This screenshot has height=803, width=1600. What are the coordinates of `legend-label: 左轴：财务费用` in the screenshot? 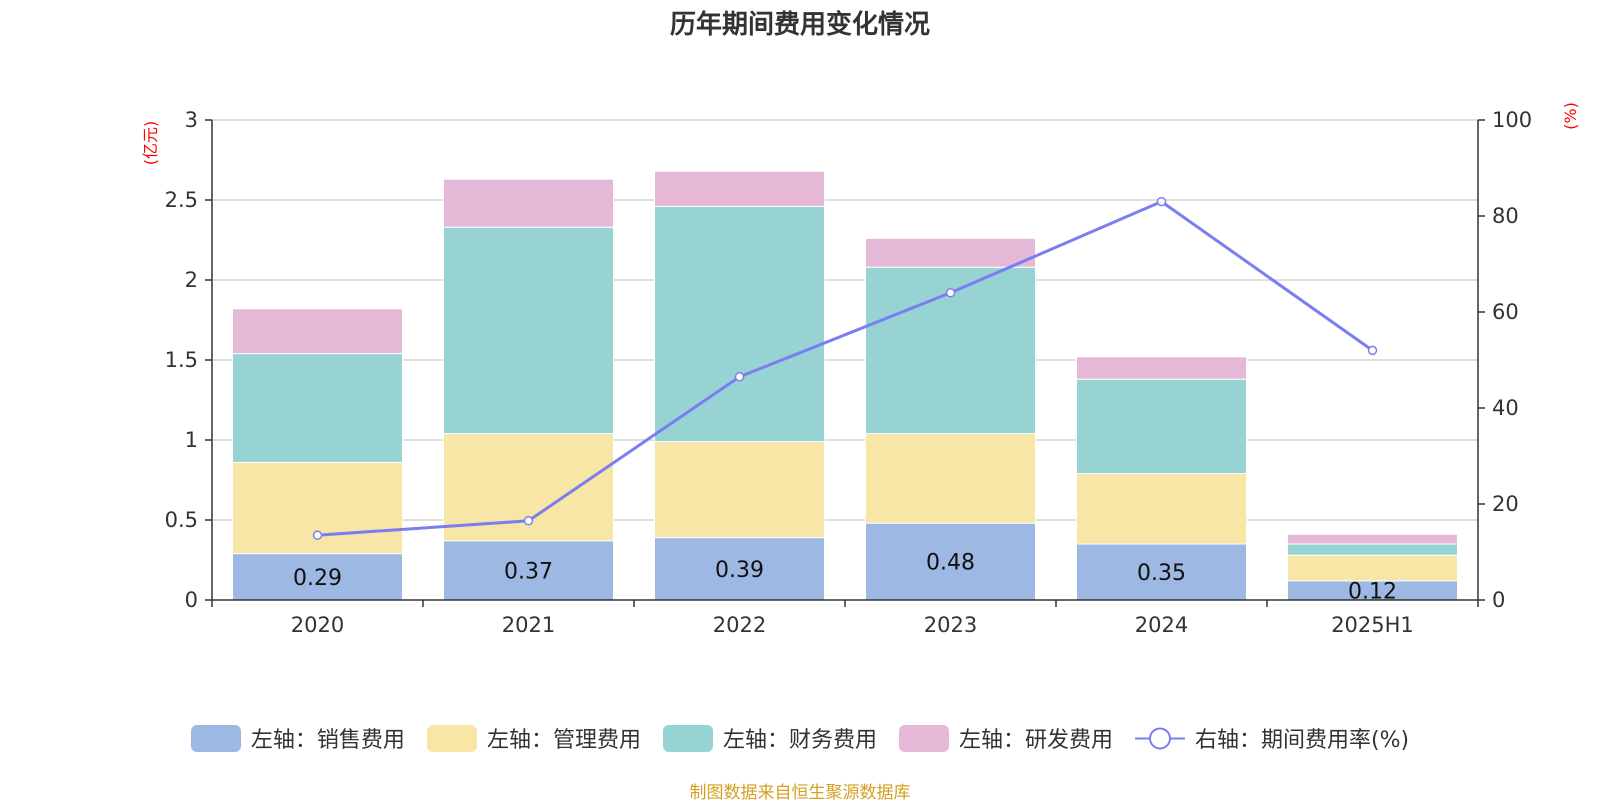 It's located at (799, 740).